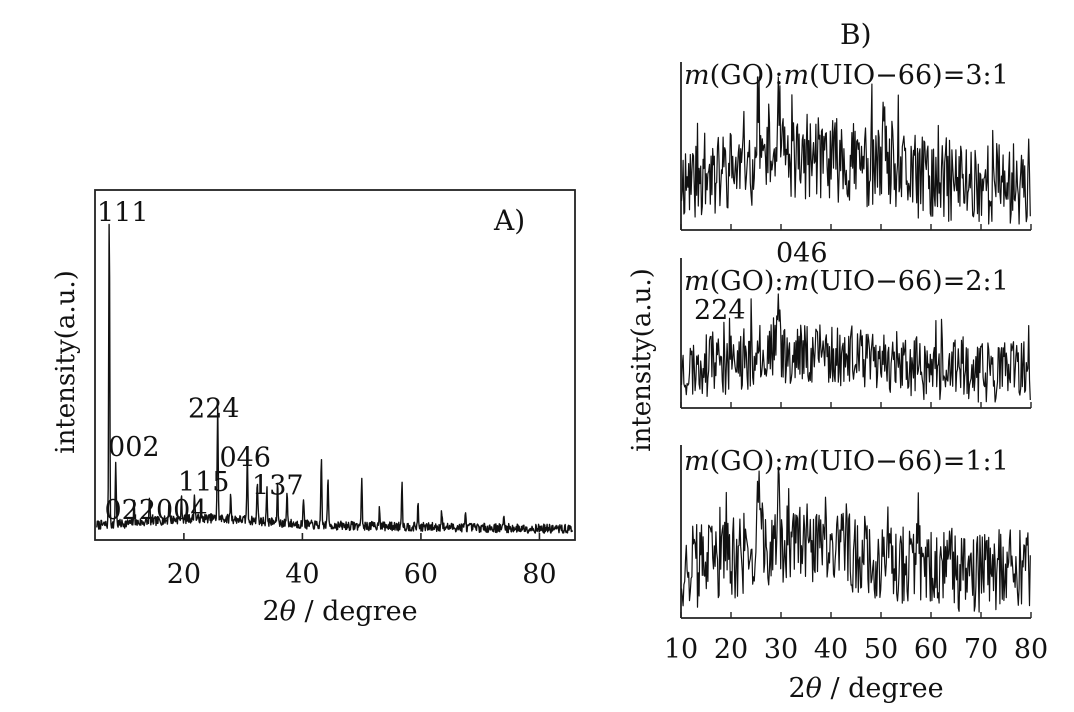  I want to click on sub-3-1-legend: m(GO):m(UIO−66)=3:1, so click(846, 75).